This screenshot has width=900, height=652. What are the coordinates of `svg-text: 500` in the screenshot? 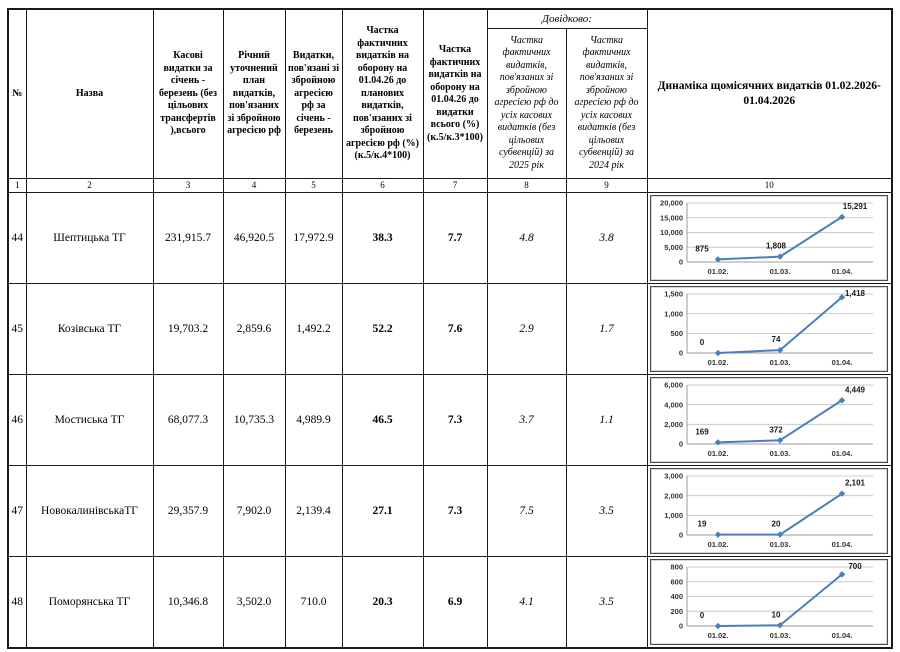 It's located at (677, 333).